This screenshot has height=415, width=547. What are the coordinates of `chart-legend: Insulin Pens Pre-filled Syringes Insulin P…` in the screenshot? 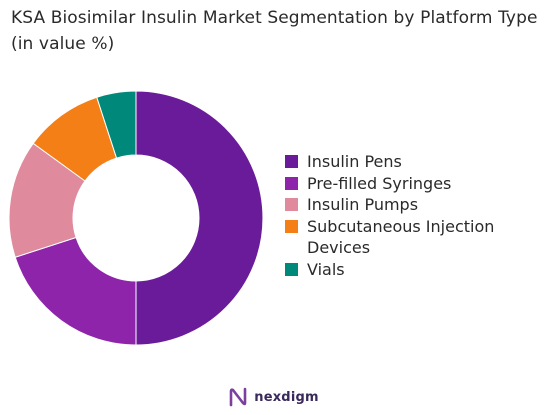 It's located at (415, 216).